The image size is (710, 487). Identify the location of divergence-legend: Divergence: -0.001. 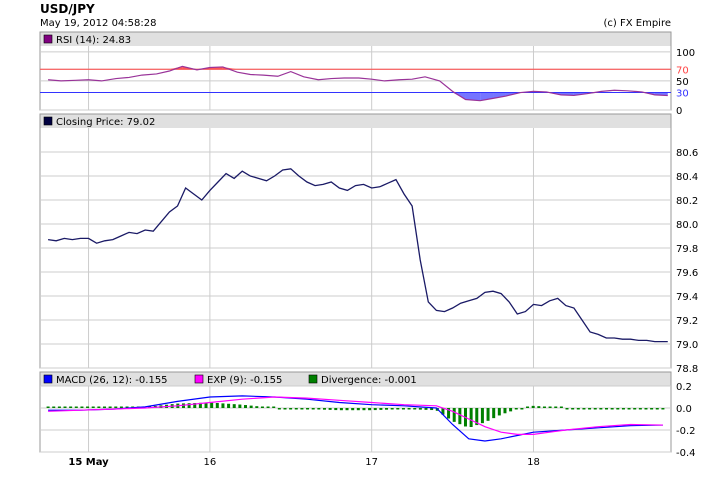
(369, 380).